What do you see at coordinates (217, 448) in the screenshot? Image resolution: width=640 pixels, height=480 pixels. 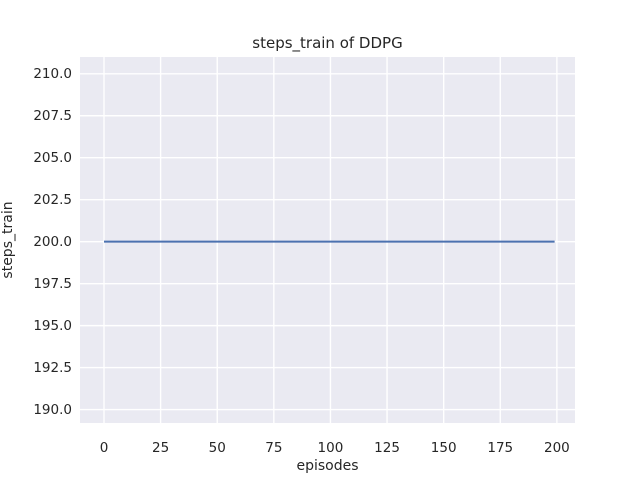 I see `x-tick-label: 50` at bounding box center [217, 448].